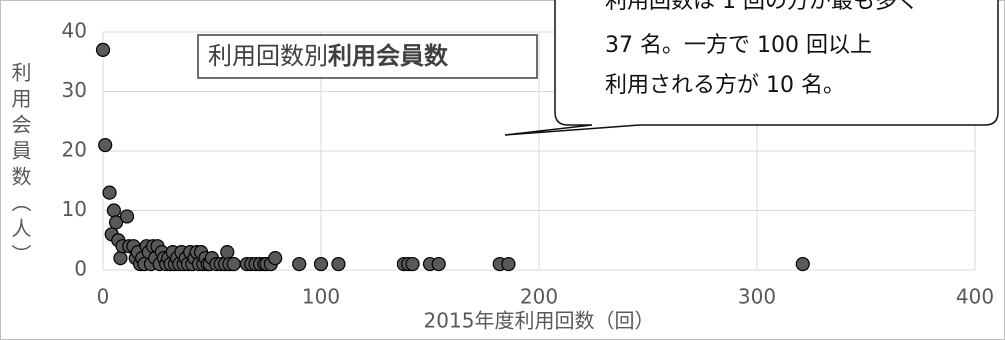  Describe the element at coordinates (103, 297) in the screenshot. I see `x-tick-label: 0` at that location.